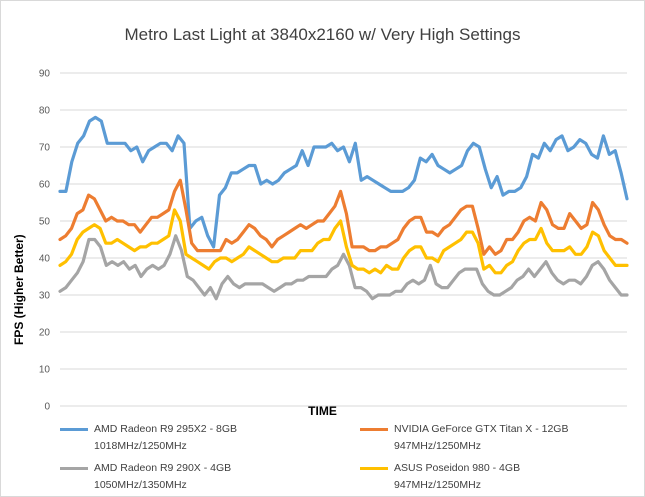  I want to click on legend-series-detail: 1050MHz/1350MHz, so click(140, 485).